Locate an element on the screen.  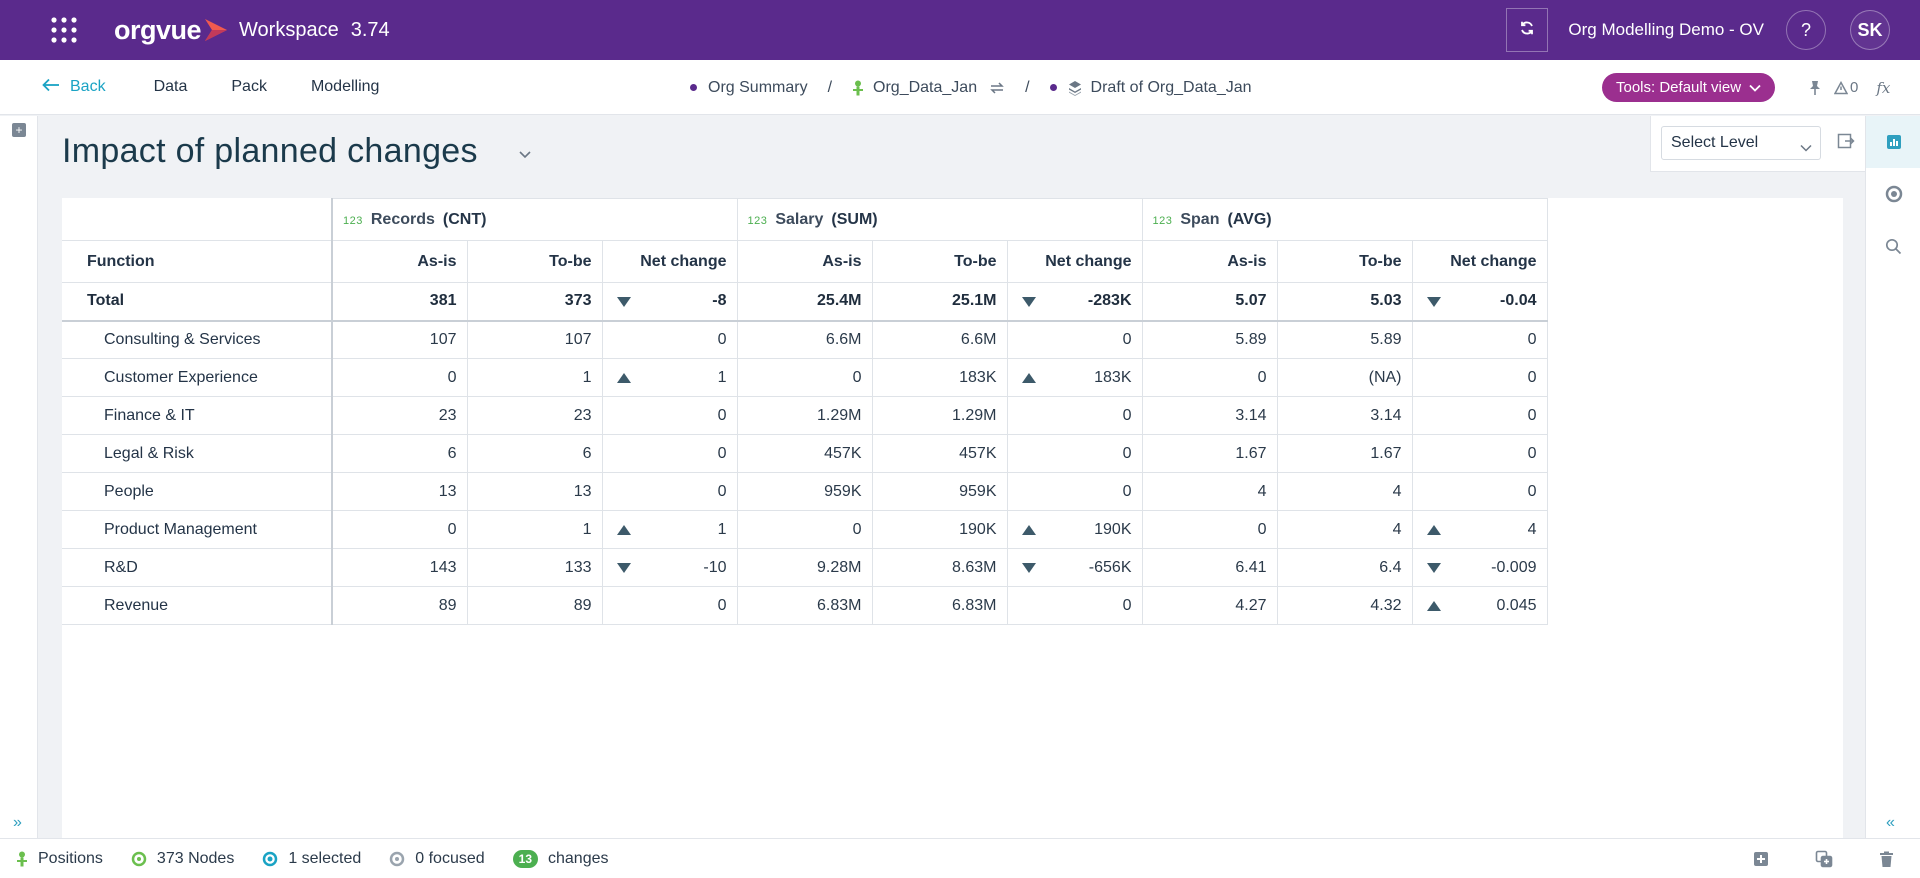
focused-indicator: 0 focused is located at coordinates (437, 858).